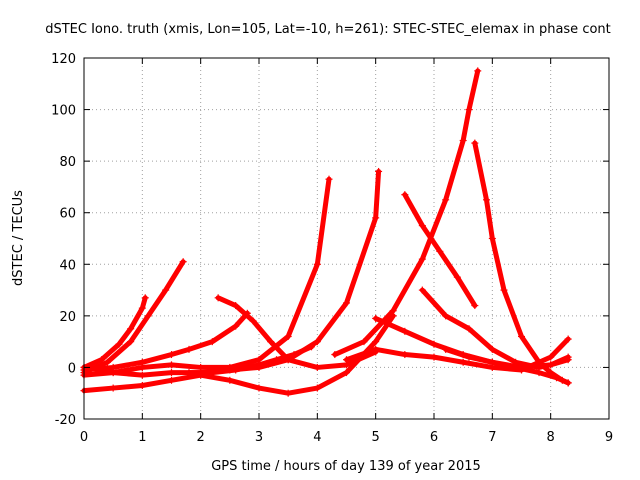 The image size is (640, 480). What do you see at coordinates (63, 59) in the screenshot?
I see `y-tick-label: 120` at bounding box center [63, 59].